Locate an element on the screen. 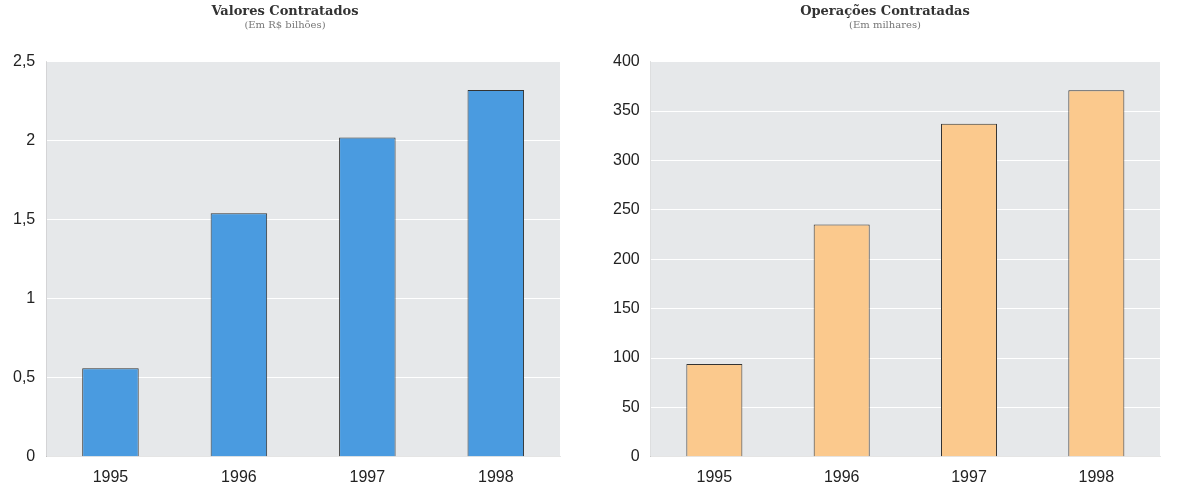 The width and height of the screenshot is (1203, 500). y-tick-label: 100 is located at coordinates (626, 357).